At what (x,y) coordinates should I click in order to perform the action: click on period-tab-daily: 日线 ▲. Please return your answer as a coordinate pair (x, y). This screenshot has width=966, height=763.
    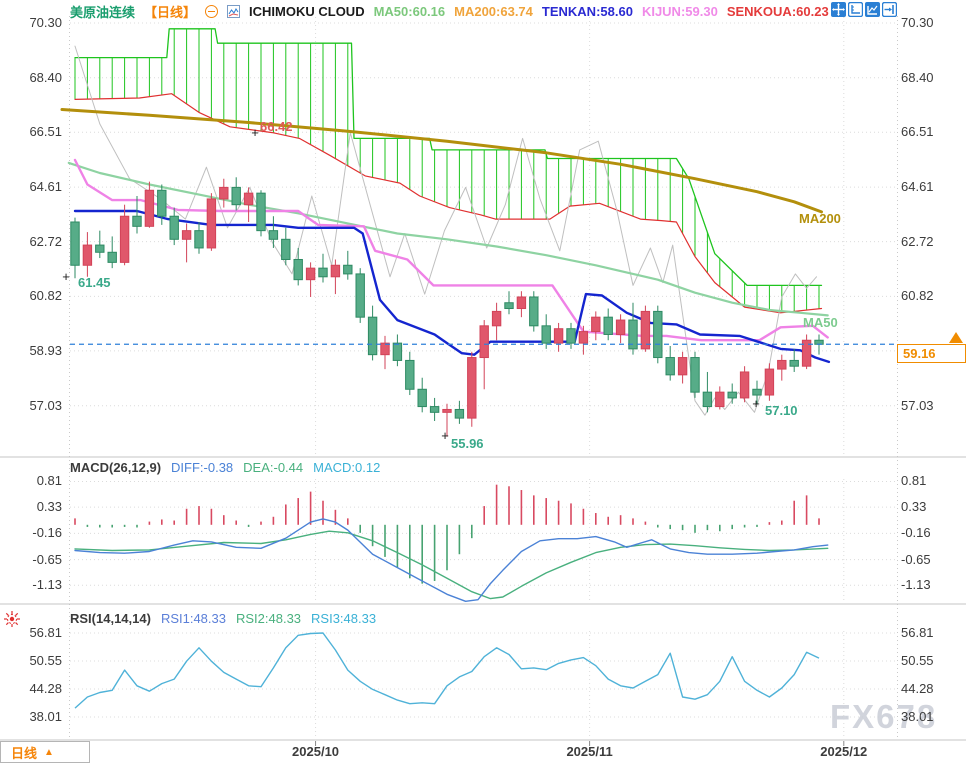
    Looking at the image, I should click on (45, 752).